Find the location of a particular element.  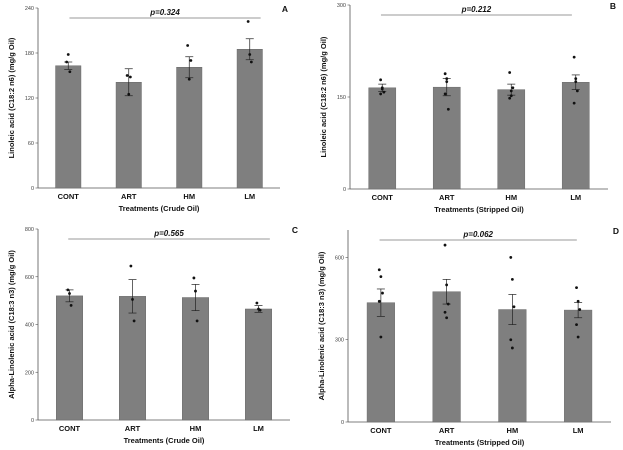

y-tick-label: 200 is located at coordinates (29, 373).